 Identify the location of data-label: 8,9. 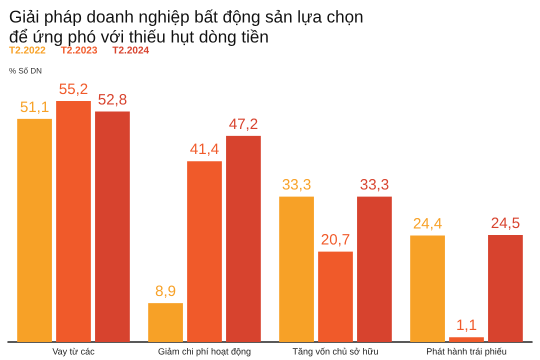
(165, 291).